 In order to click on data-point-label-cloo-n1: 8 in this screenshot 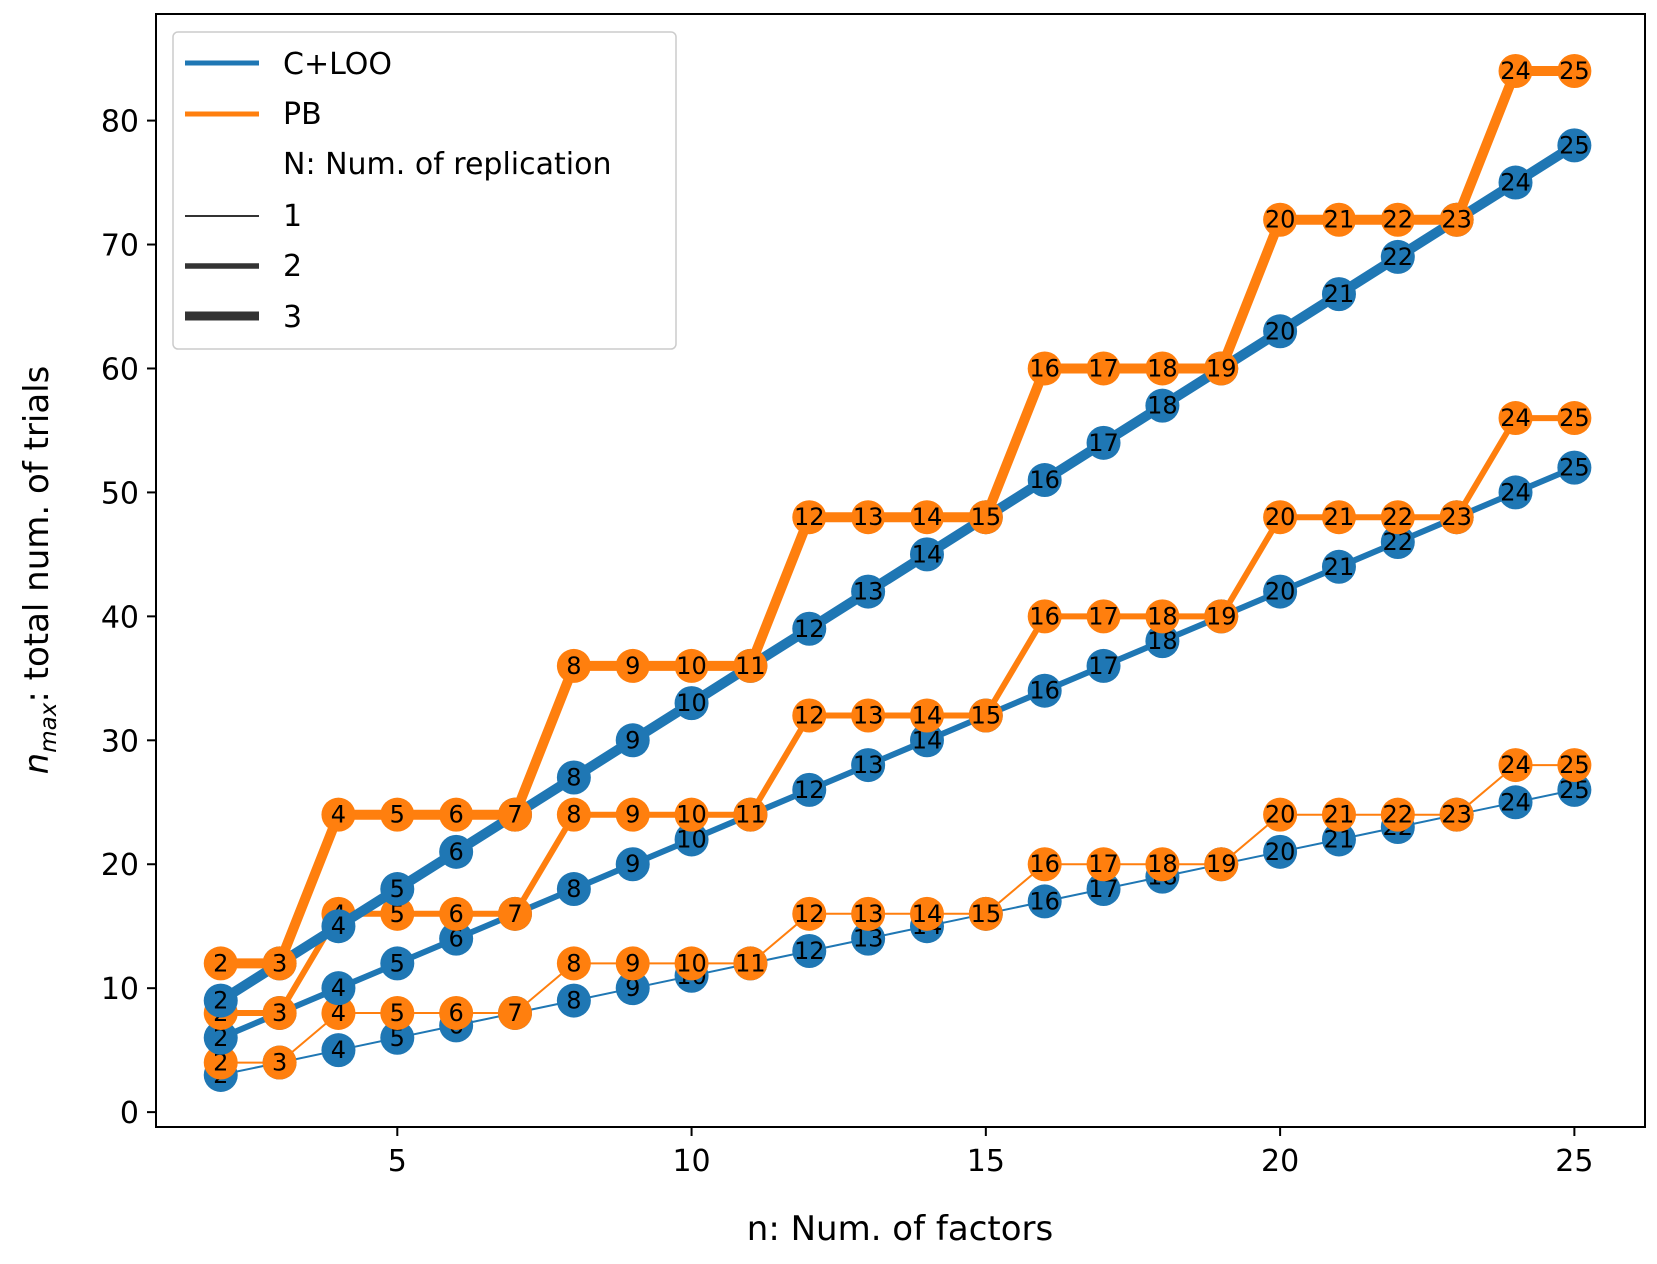, I will do `click(573, 1001)`.